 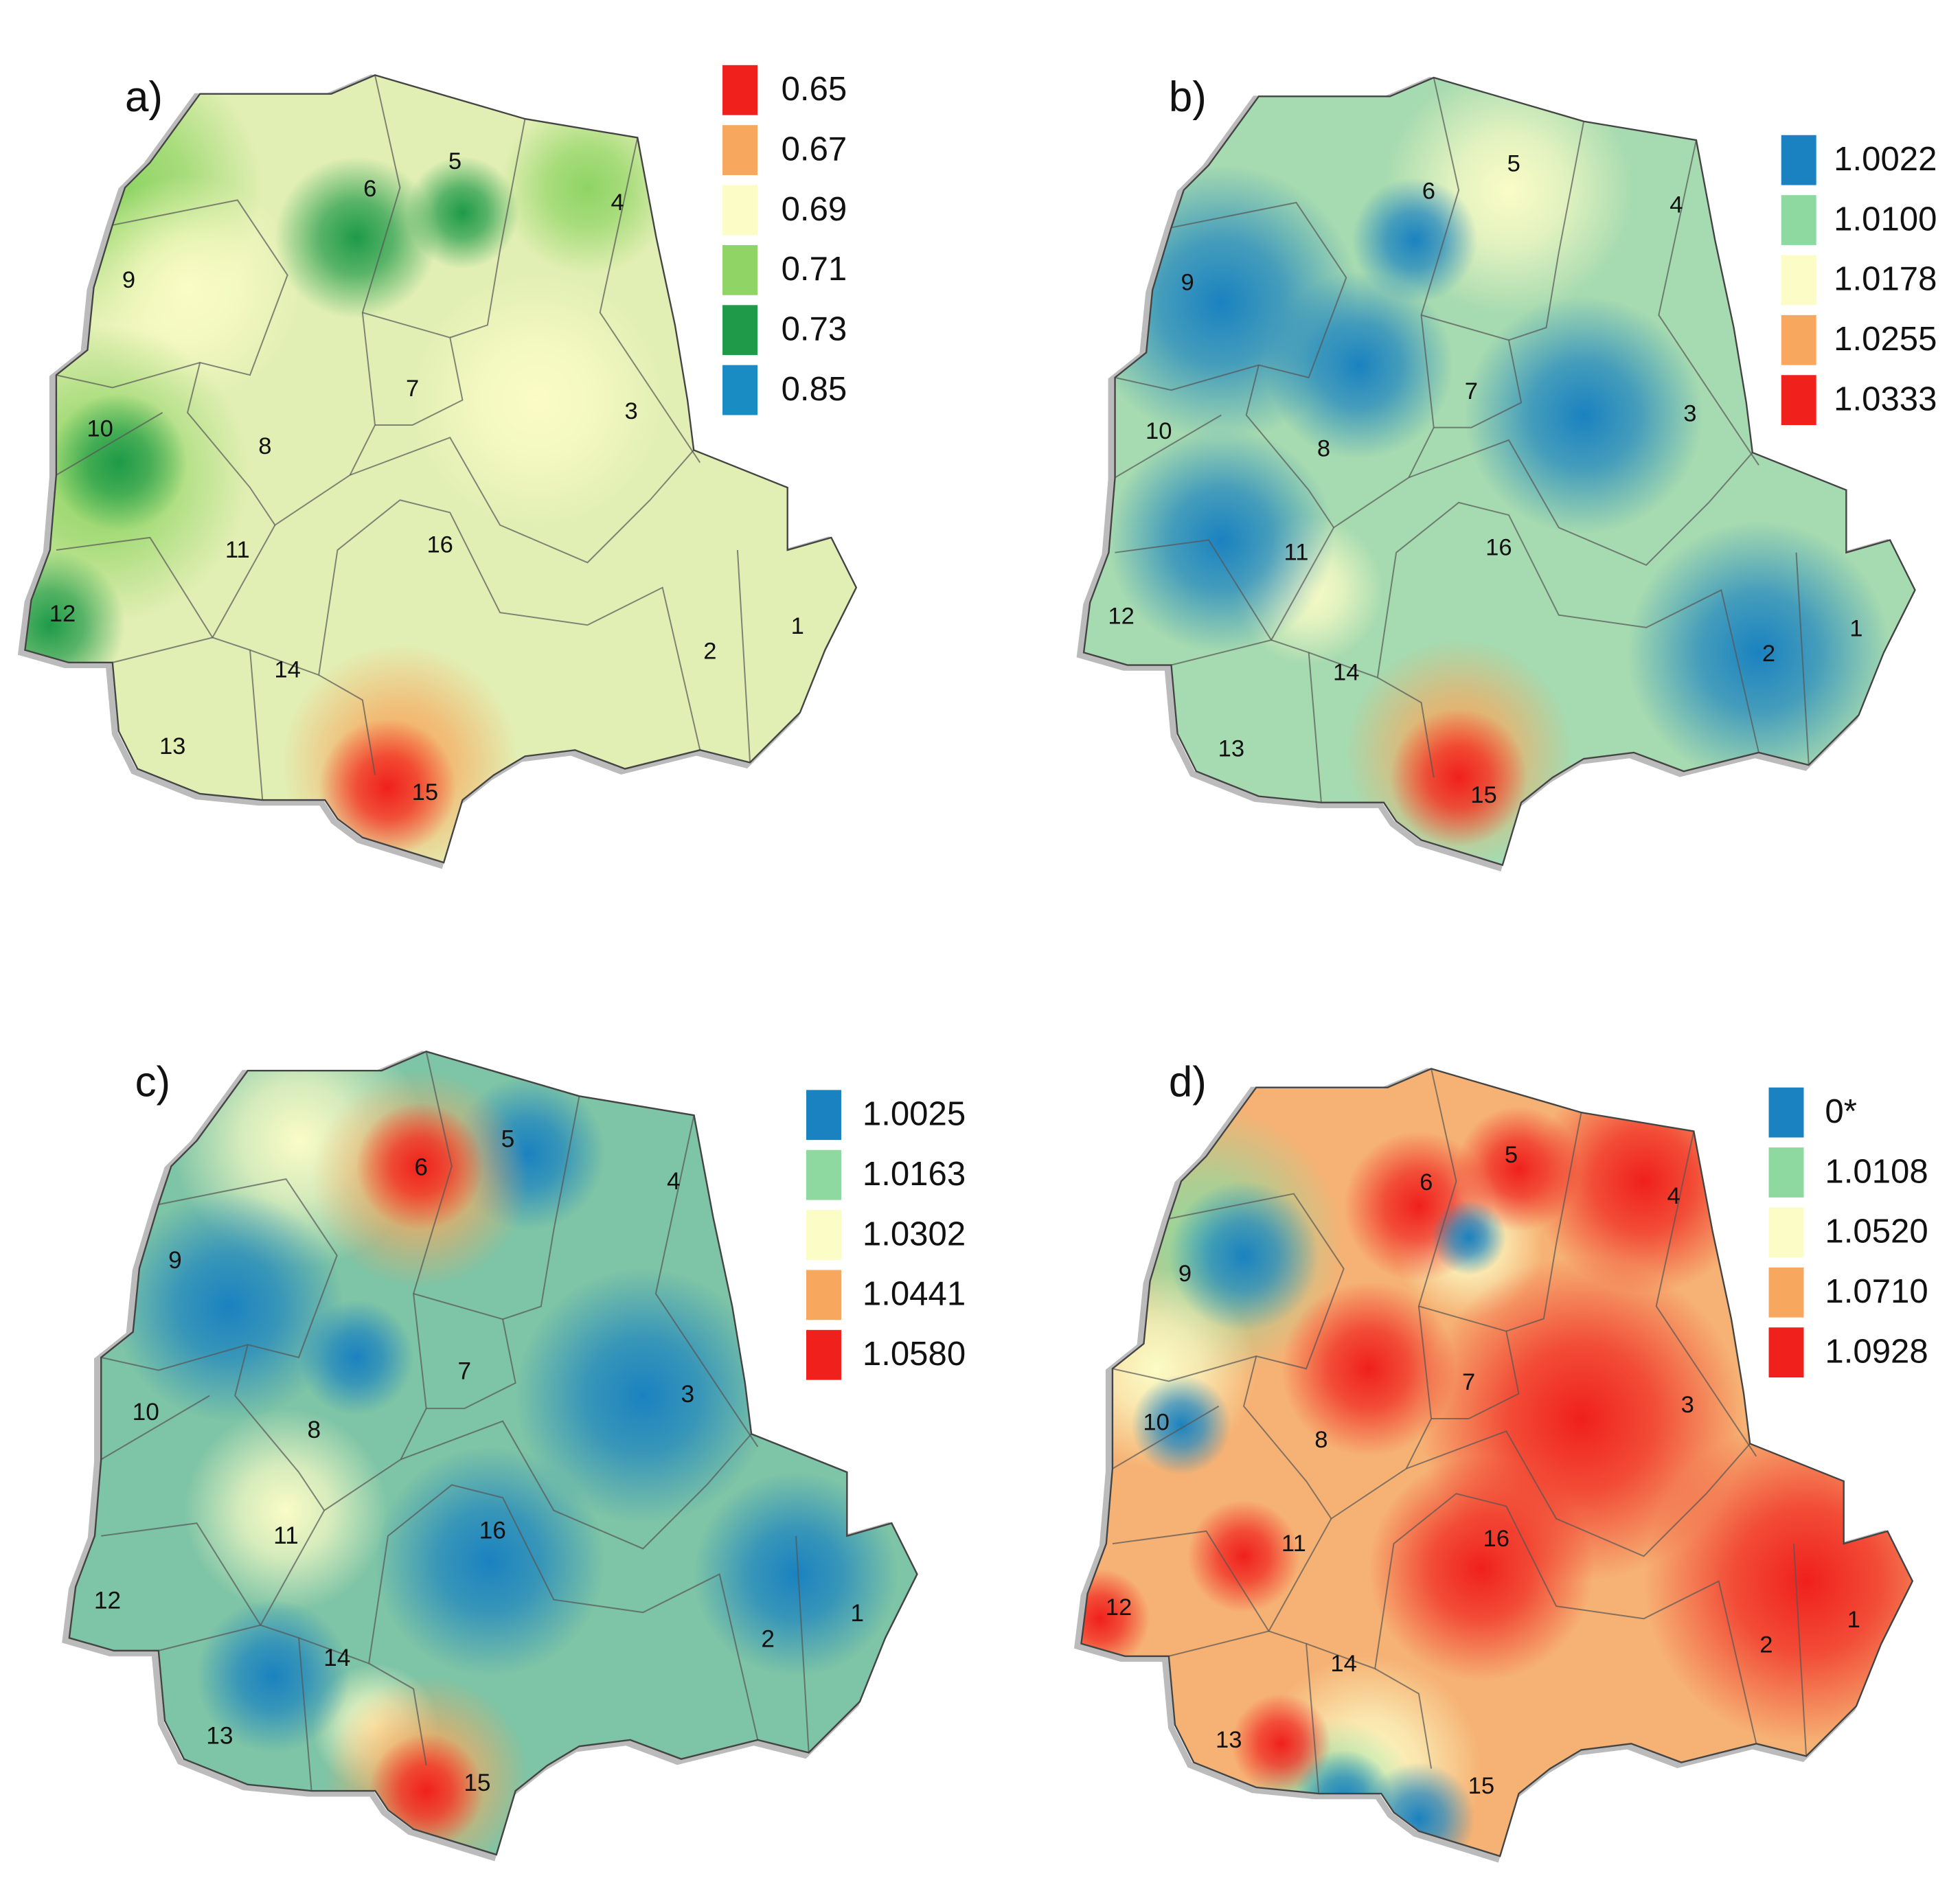 I want to click on legend-label: 1.0100, so click(x=1885, y=220).